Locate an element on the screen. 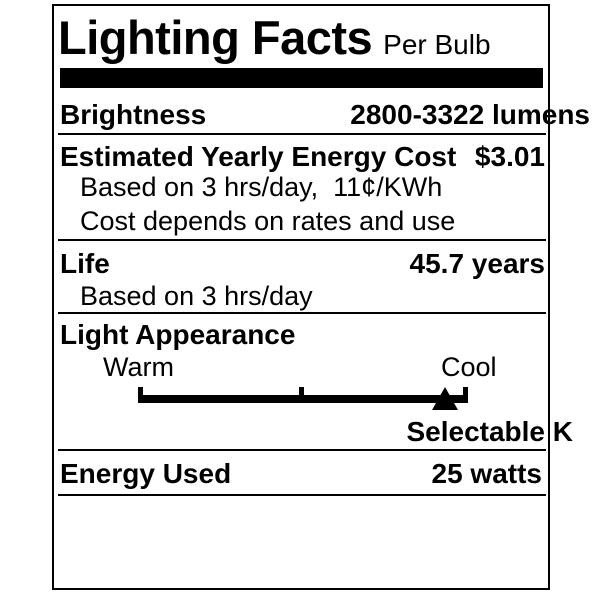  energy-cost-disclaimer-note: Cost depends on rates and use is located at coordinates (268, 221).